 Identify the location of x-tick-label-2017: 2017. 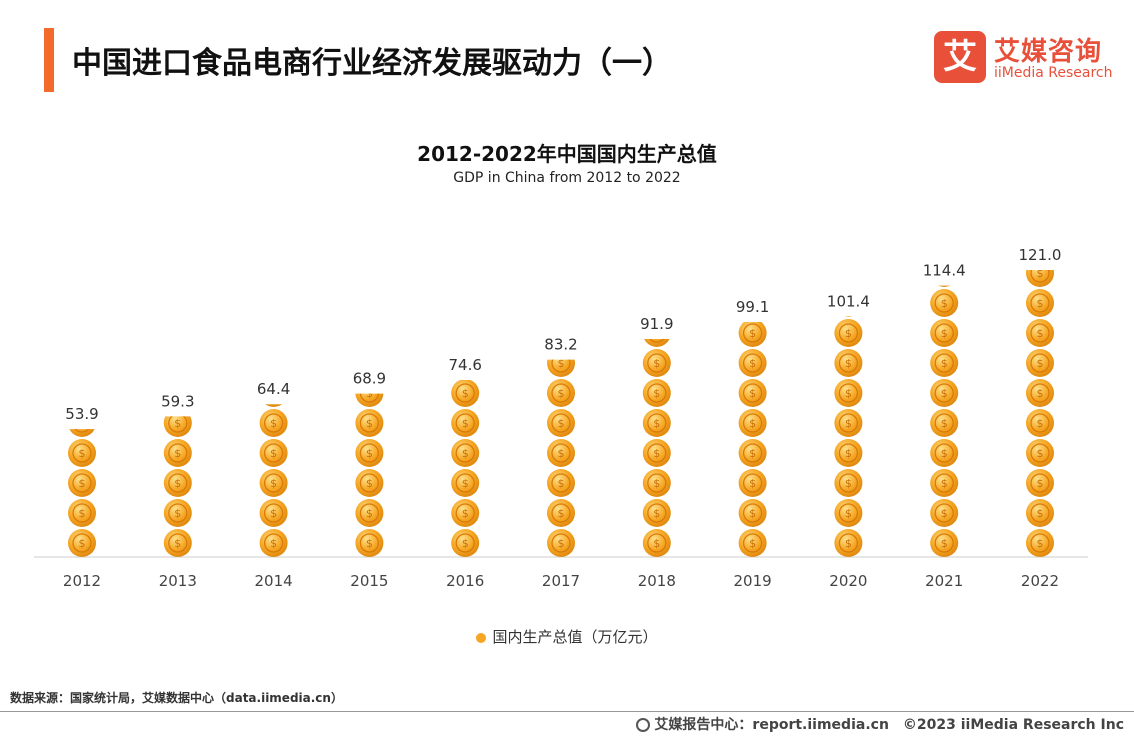
(561, 581).